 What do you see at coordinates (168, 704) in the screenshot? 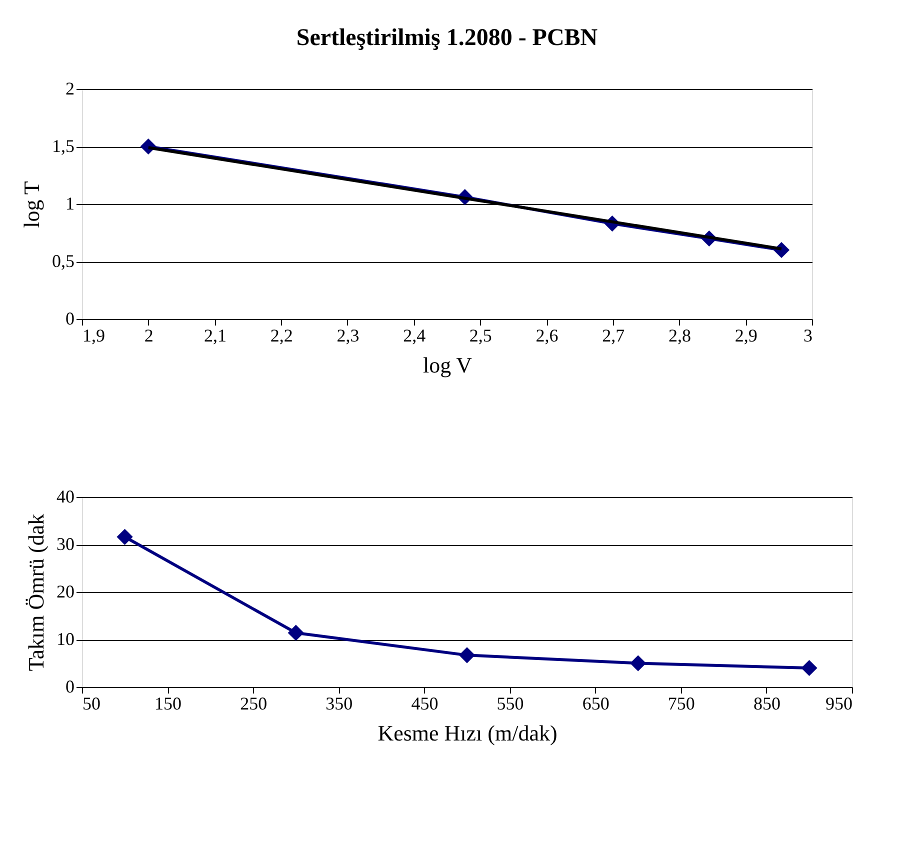
I see `x-tick-label: 150` at bounding box center [168, 704].